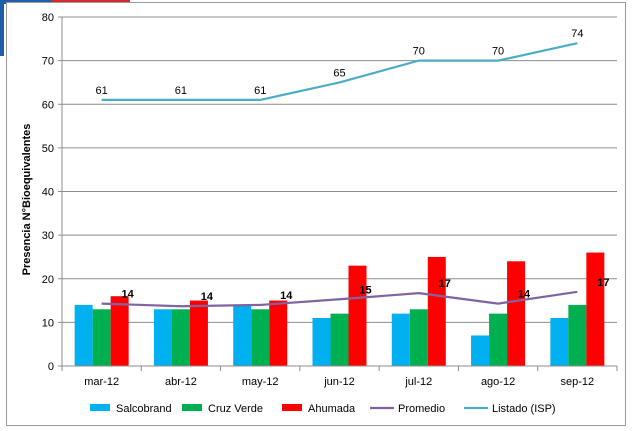 This screenshot has width=635, height=431. What do you see at coordinates (524, 409) in the screenshot?
I see `legend-label-listado-isp: Listado (ISP)` at bounding box center [524, 409].